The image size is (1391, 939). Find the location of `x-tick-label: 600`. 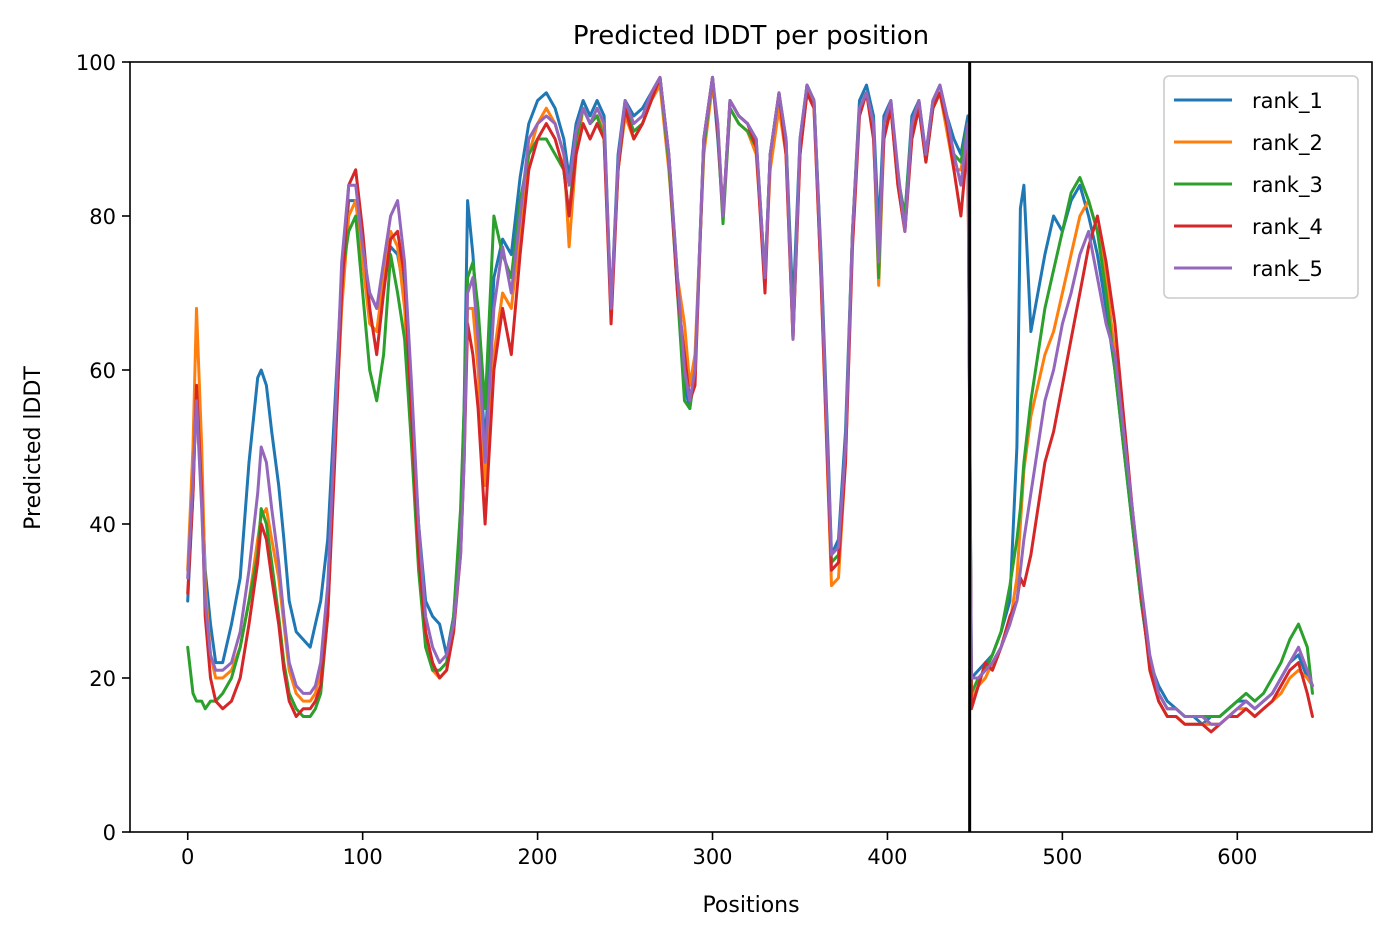

x-tick-label: 600 is located at coordinates (1237, 857).